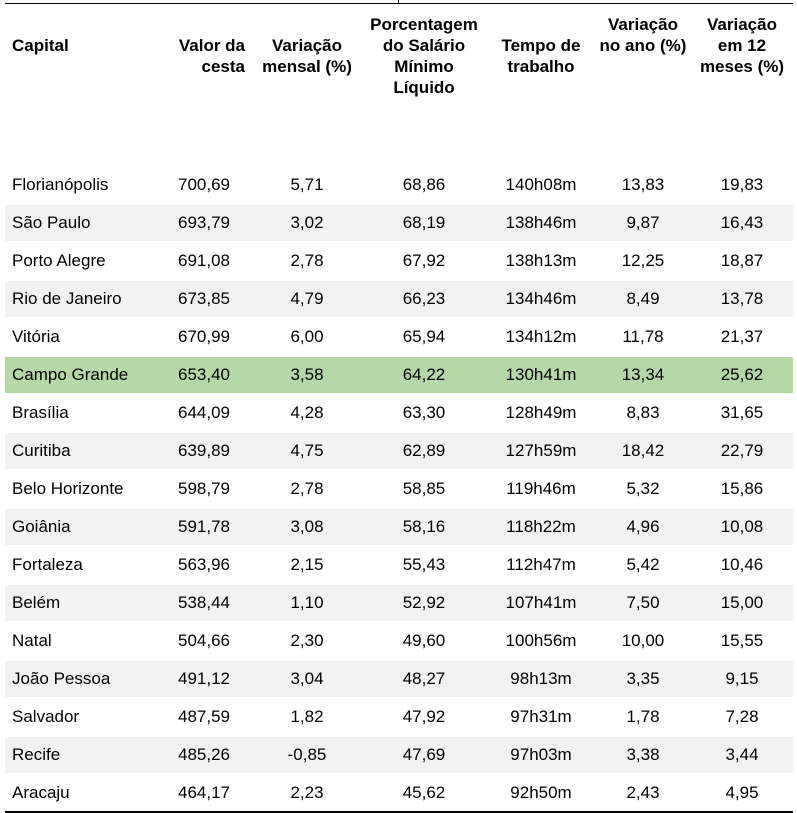 This screenshot has width=797, height=813. I want to click on cell-12-month-change: 22,79, so click(742, 451).